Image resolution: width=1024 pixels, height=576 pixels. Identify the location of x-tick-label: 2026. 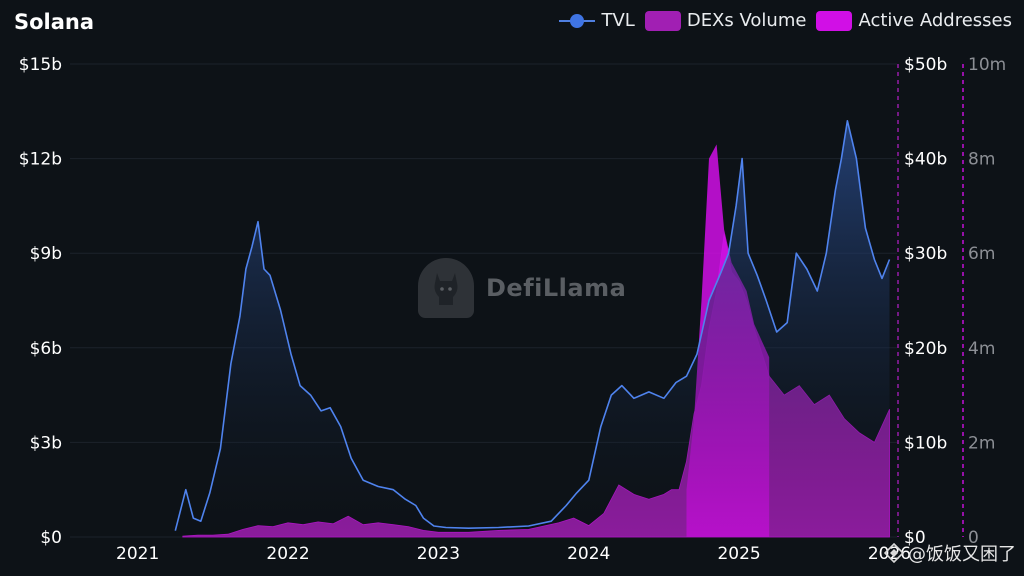
(889, 554).